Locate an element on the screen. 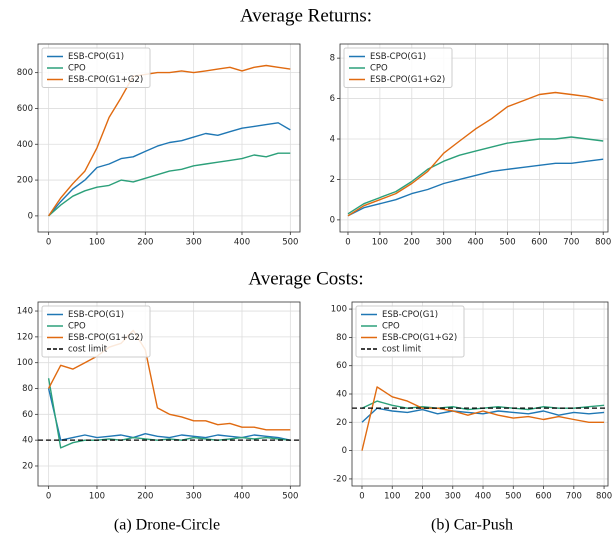 The image size is (613, 545). y-tick-label: 200 is located at coordinates (25, 181).